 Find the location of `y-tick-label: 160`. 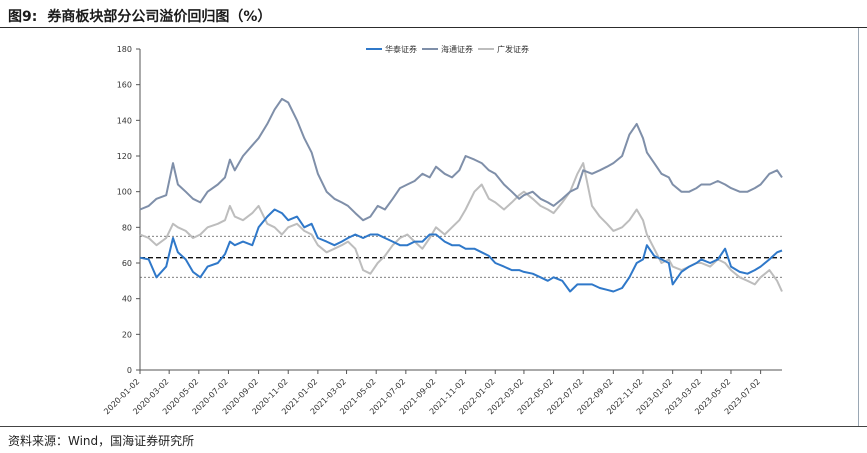

y-tick-label: 160 is located at coordinates (124, 85).